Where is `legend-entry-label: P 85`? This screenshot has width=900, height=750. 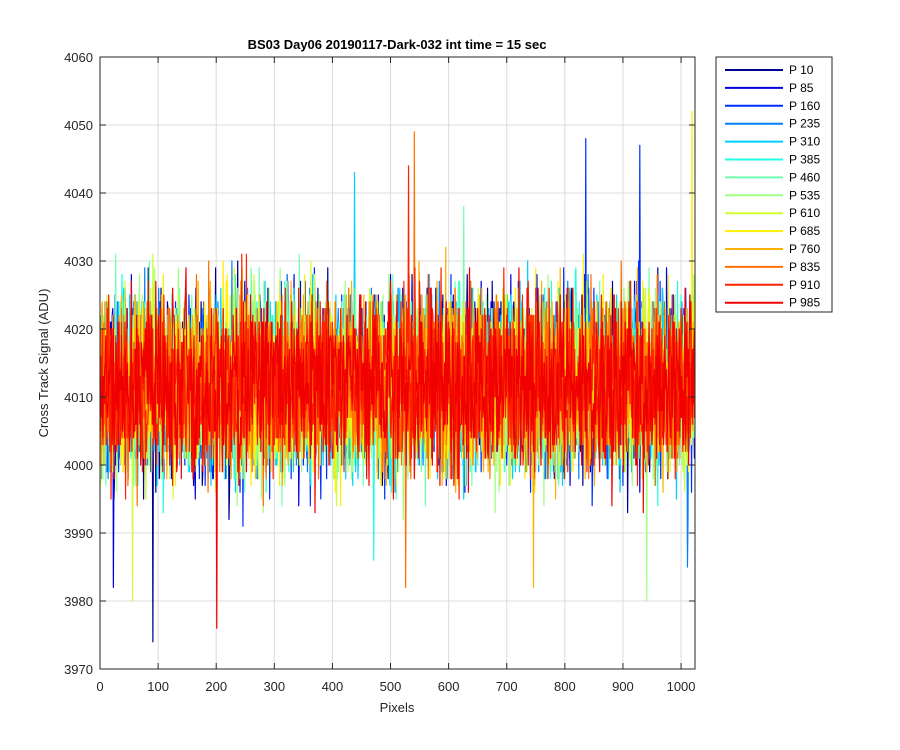 legend-entry-label: P 85 is located at coordinates (801, 88).